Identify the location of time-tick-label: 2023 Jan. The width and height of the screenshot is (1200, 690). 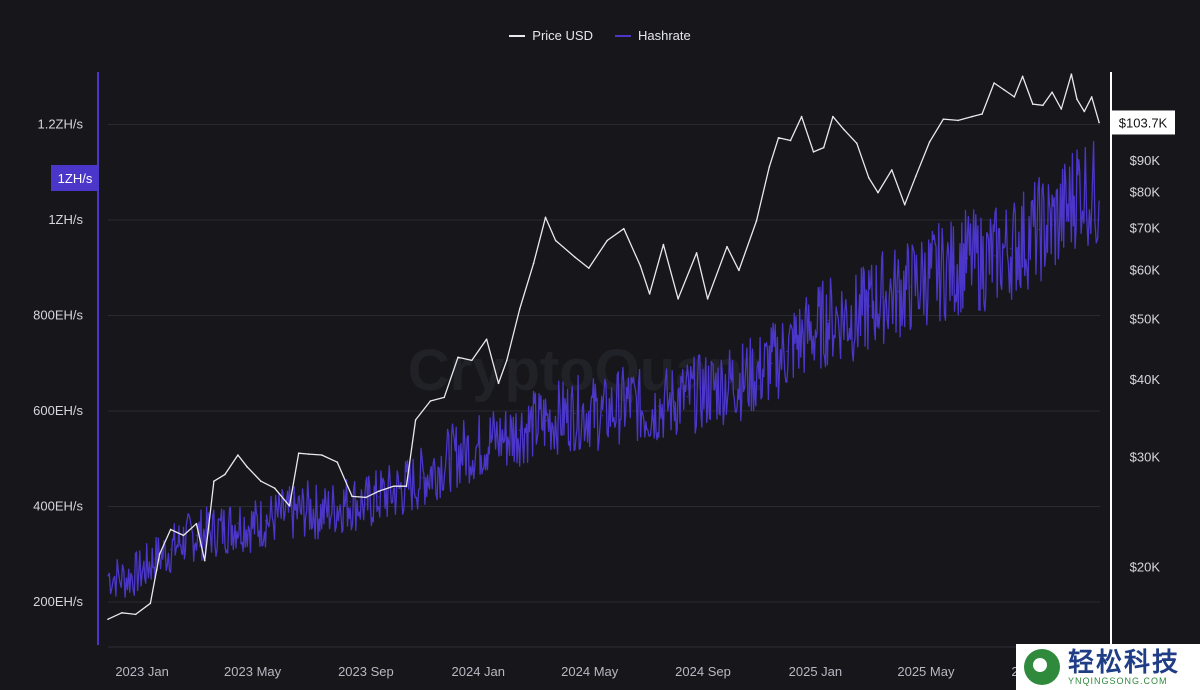
(142, 671).